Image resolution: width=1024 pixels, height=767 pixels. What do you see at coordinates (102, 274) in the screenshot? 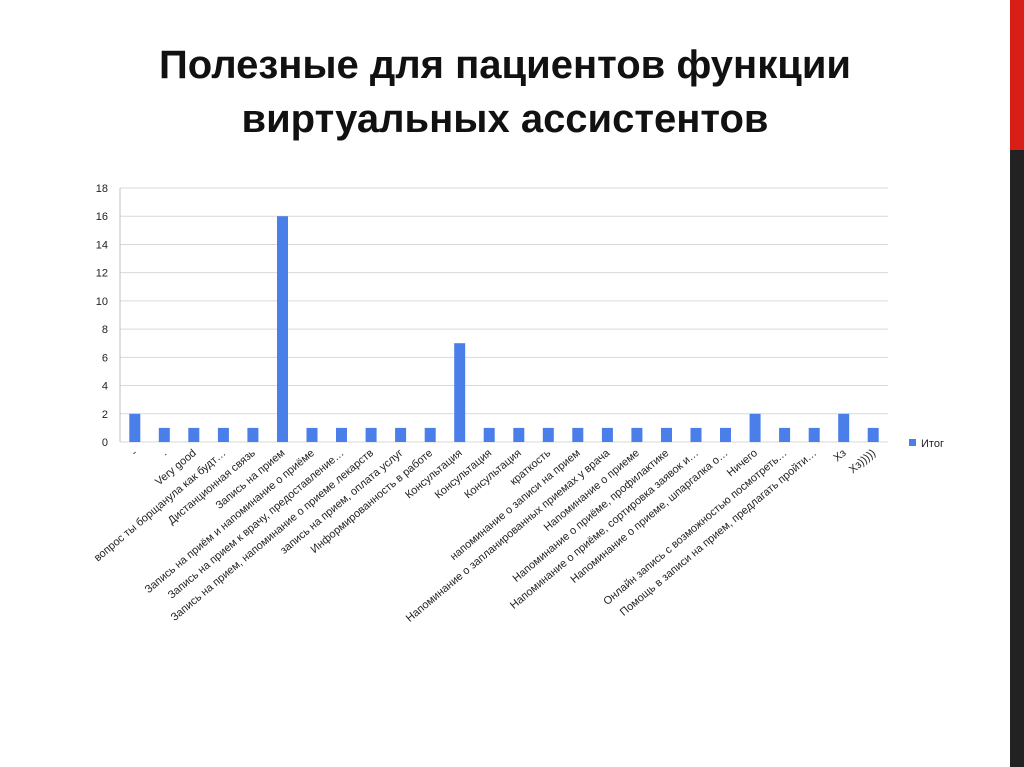
I see `y-tick-label: 12` at bounding box center [102, 274].